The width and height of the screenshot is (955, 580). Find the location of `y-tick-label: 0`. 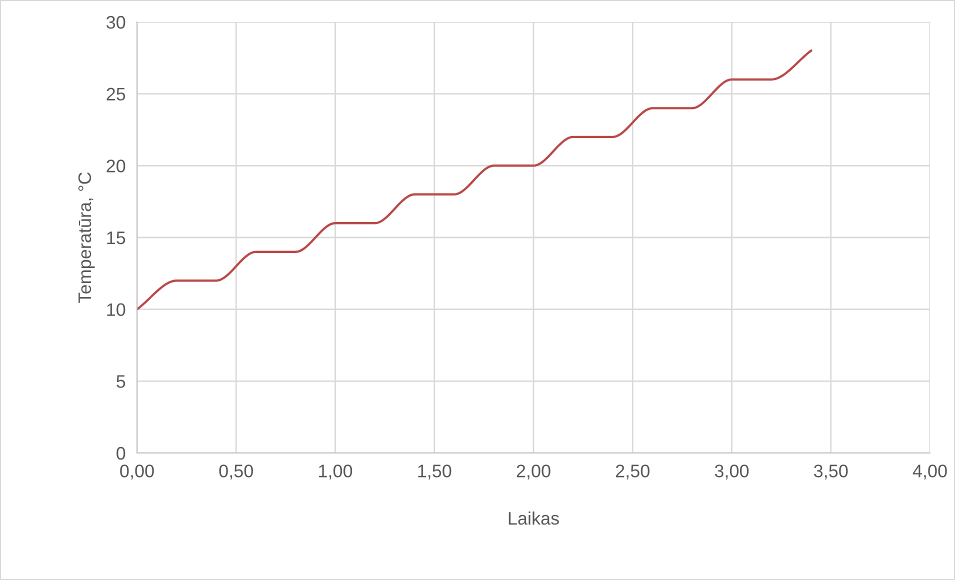

y-tick-label: 0 is located at coordinates (121, 453).